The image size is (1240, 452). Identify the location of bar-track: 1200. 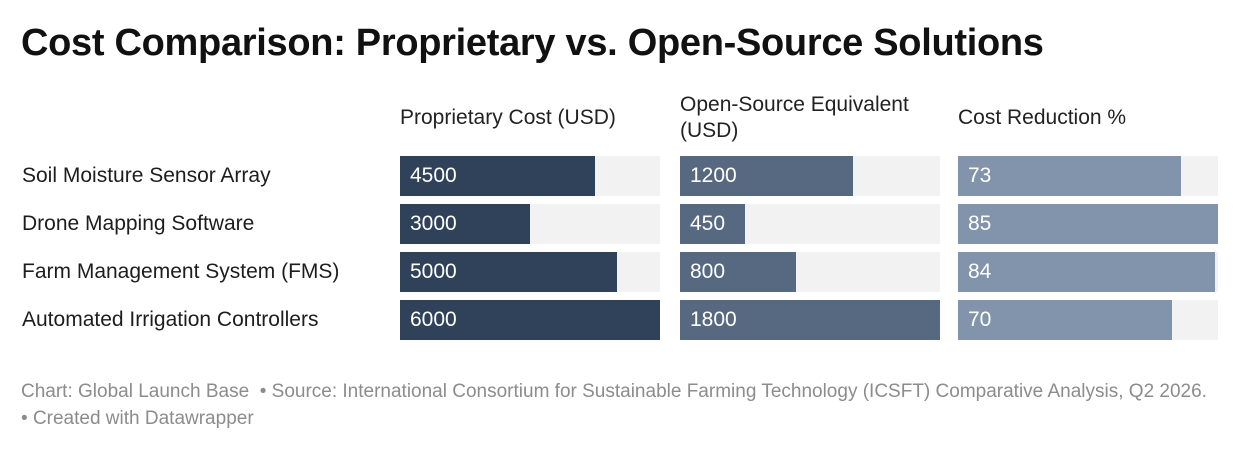
(810, 176).